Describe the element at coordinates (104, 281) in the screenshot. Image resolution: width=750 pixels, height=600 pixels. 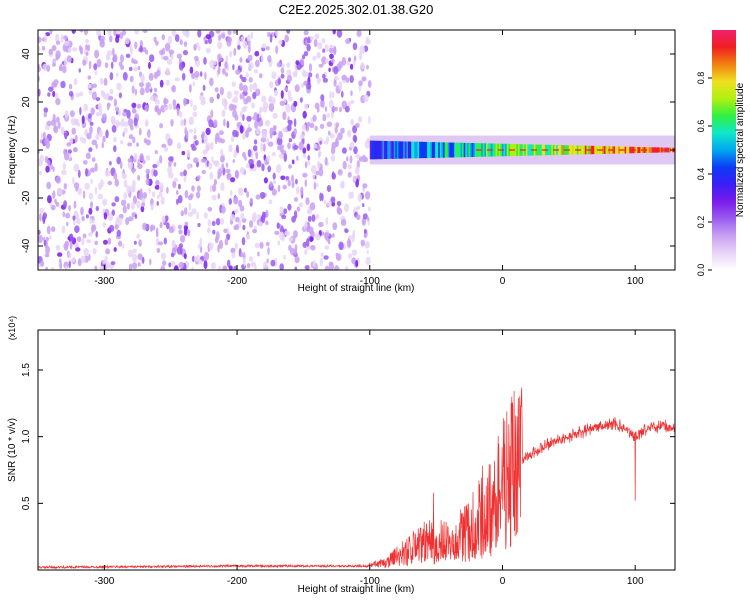
I see `x-tick-label: -300` at that location.